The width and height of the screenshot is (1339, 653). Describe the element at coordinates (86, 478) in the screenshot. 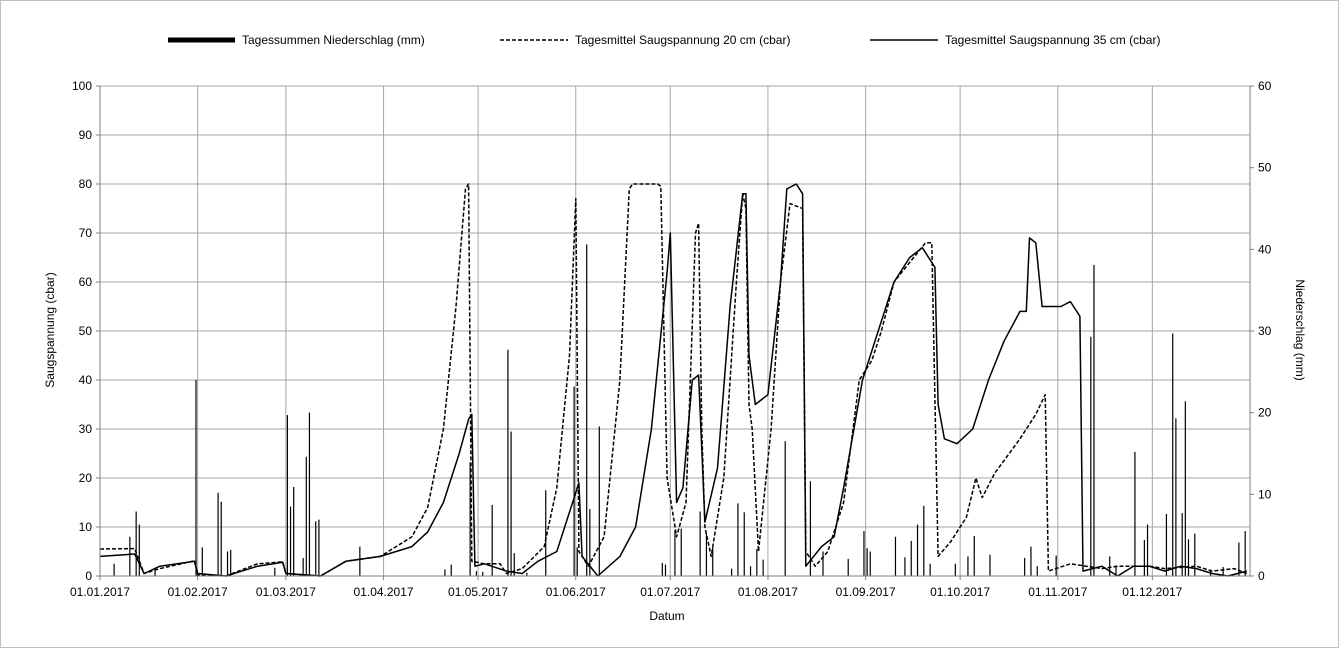

I see `y-left-tick-label: 20` at that location.